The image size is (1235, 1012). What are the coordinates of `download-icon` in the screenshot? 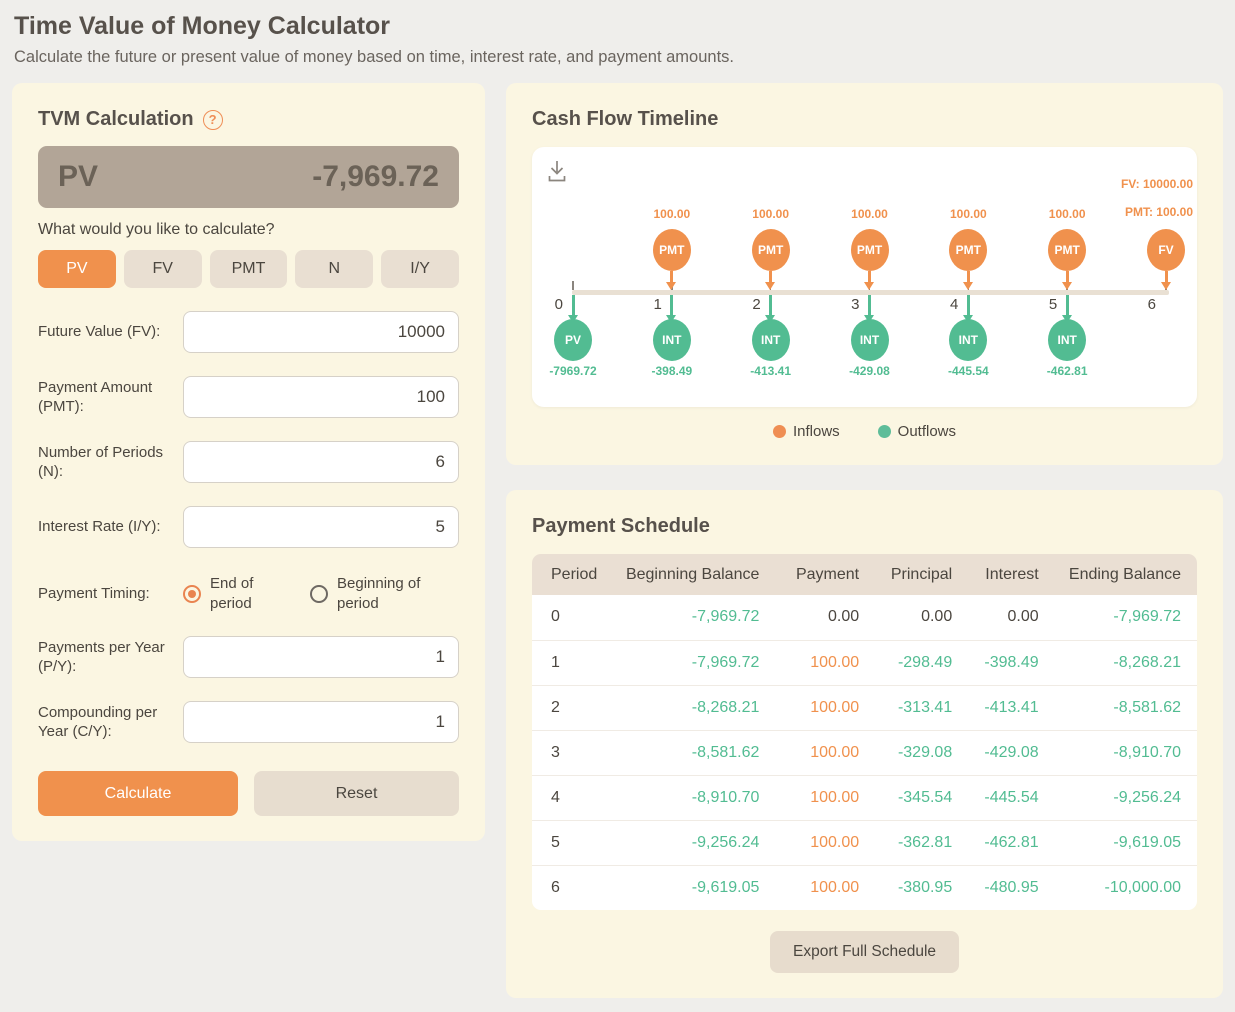 It's located at (557, 171).